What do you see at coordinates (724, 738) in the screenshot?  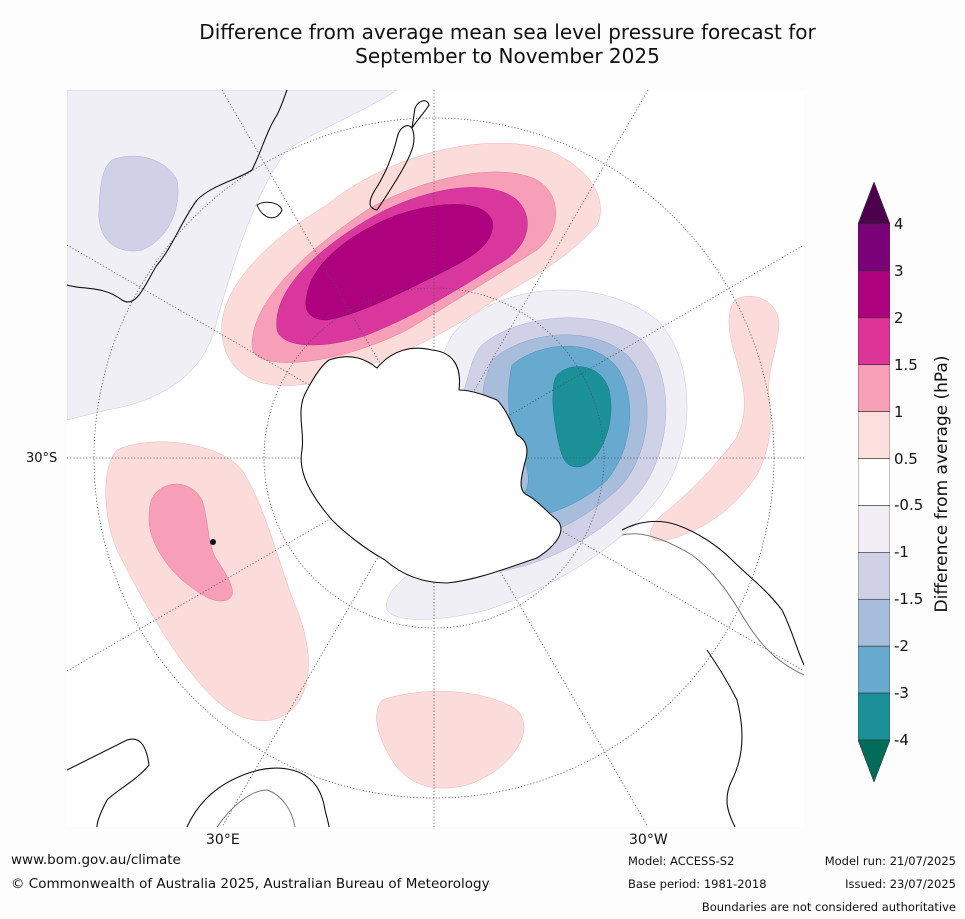 I see `south-america-east-coast` at bounding box center [724, 738].